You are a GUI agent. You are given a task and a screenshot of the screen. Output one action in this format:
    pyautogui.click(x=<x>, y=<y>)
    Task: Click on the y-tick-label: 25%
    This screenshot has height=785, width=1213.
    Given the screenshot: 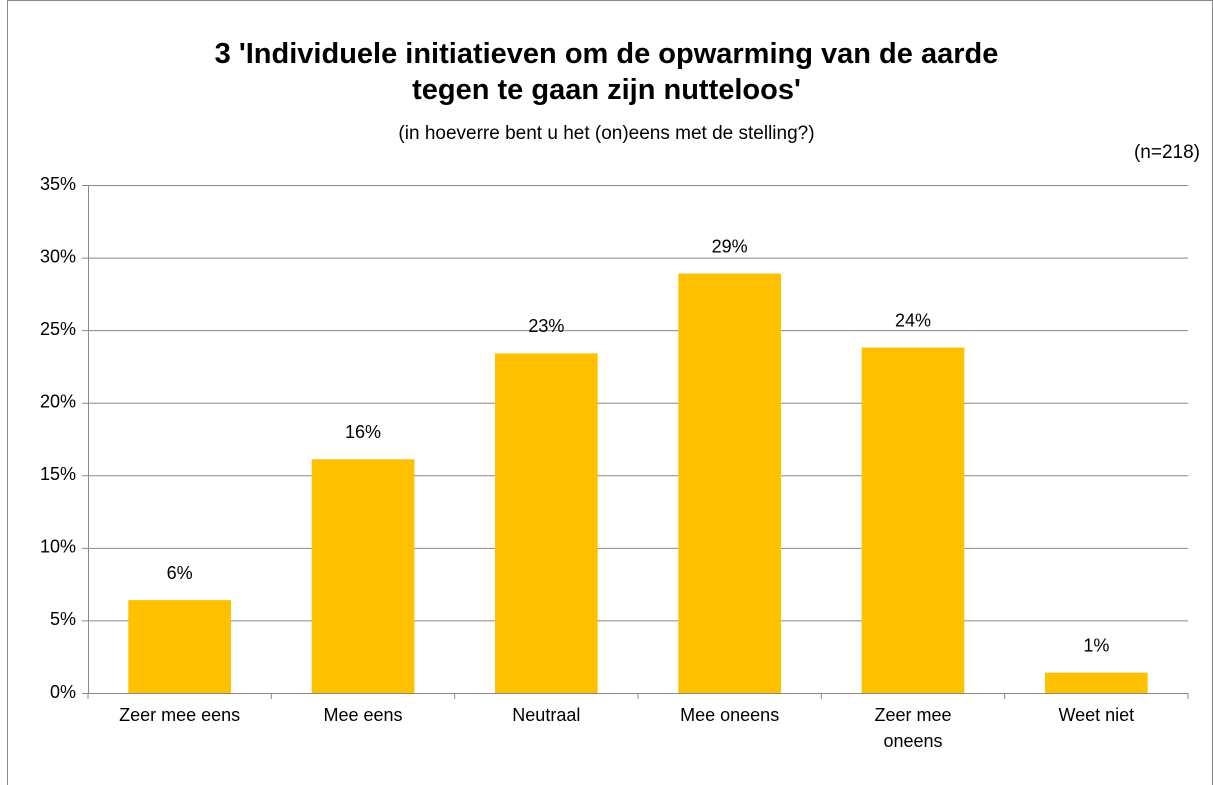 What is the action you would take?
    pyautogui.click(x=58, y=329)
    